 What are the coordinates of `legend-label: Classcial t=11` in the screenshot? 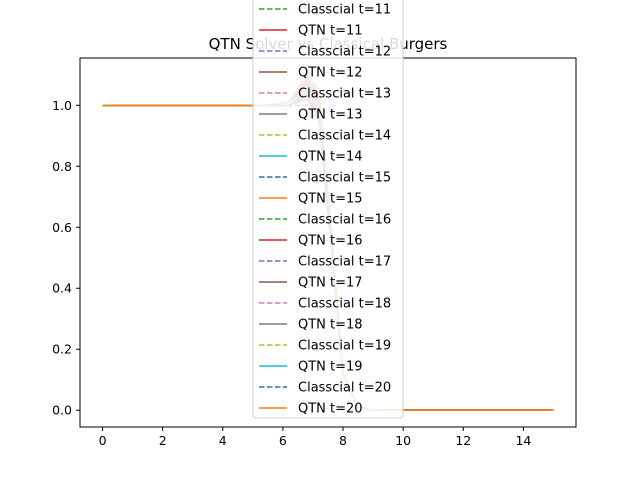 It's located at (344, 10).